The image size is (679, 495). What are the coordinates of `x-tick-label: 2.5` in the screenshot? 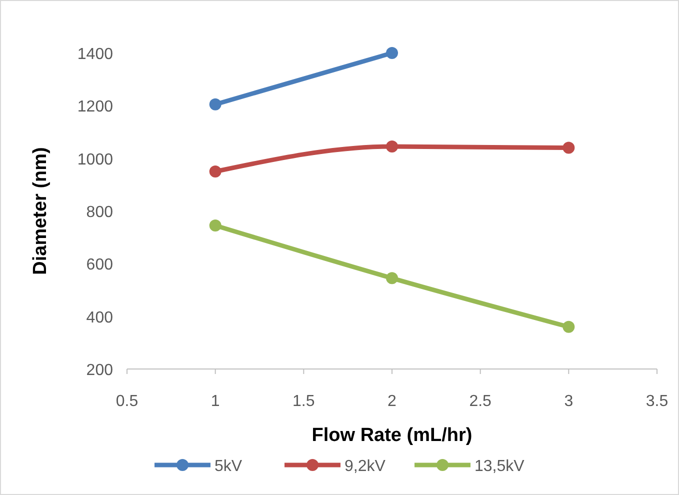 It's located at (480, 401).